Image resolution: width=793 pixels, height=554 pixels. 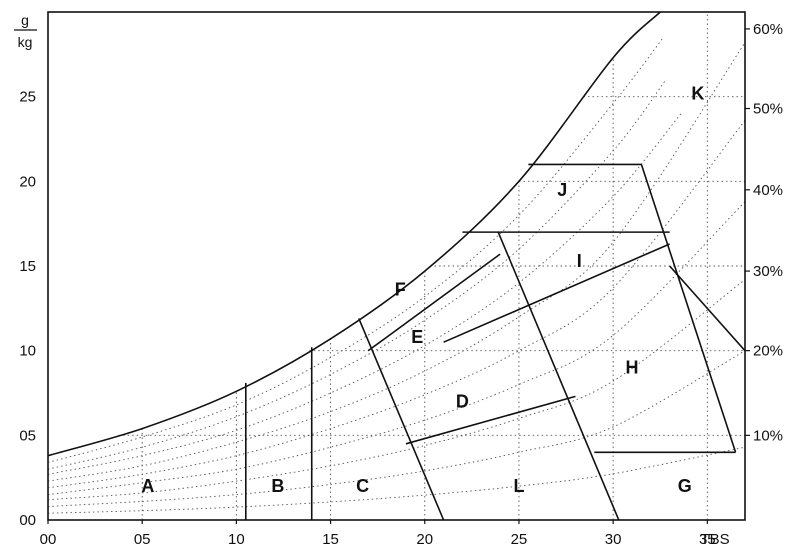 I want to click on zone-label-h: H, so click(x=631, y=368).